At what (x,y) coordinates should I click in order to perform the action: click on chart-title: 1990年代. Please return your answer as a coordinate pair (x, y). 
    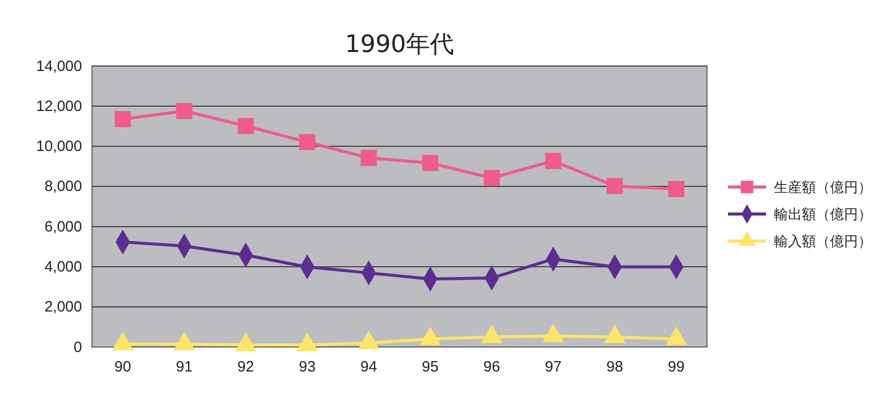
    Looking at the image, I should click on (399, 44).